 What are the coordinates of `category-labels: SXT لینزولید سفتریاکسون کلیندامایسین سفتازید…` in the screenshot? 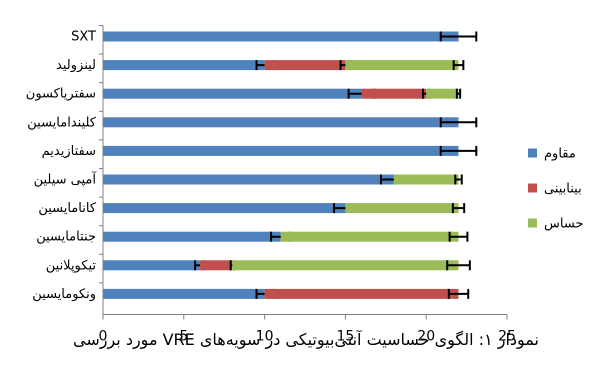 It's located at (62, 166).